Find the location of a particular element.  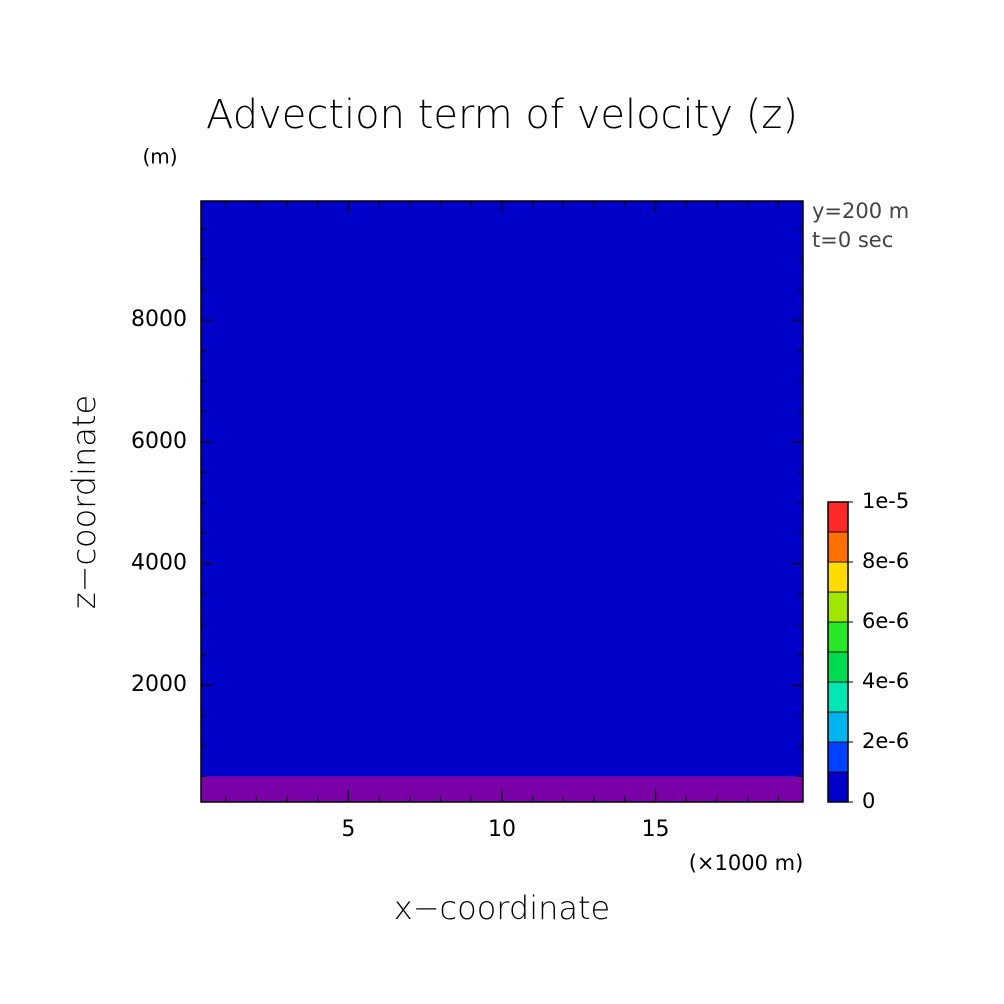

x-unit: (×1000 m) is located at coordinates (746, 863).